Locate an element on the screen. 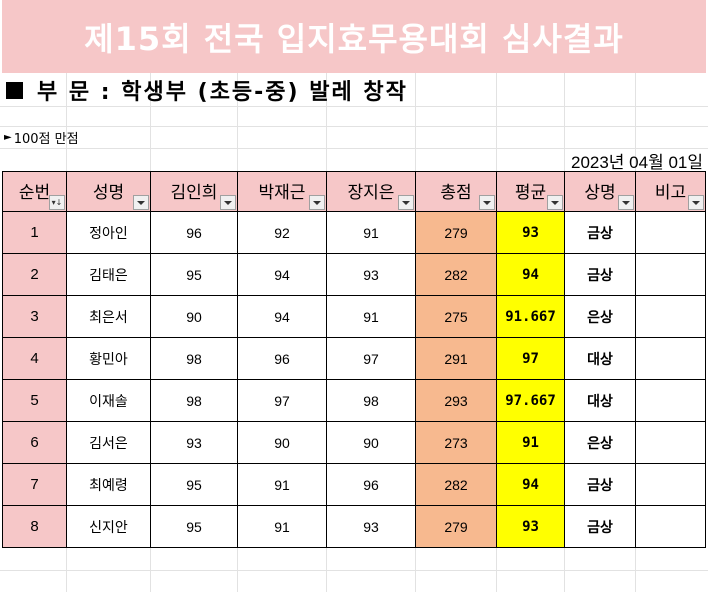 This screenshot has width=708, height=592. column-header-award: 상명 is located at coordinates (600, 191).